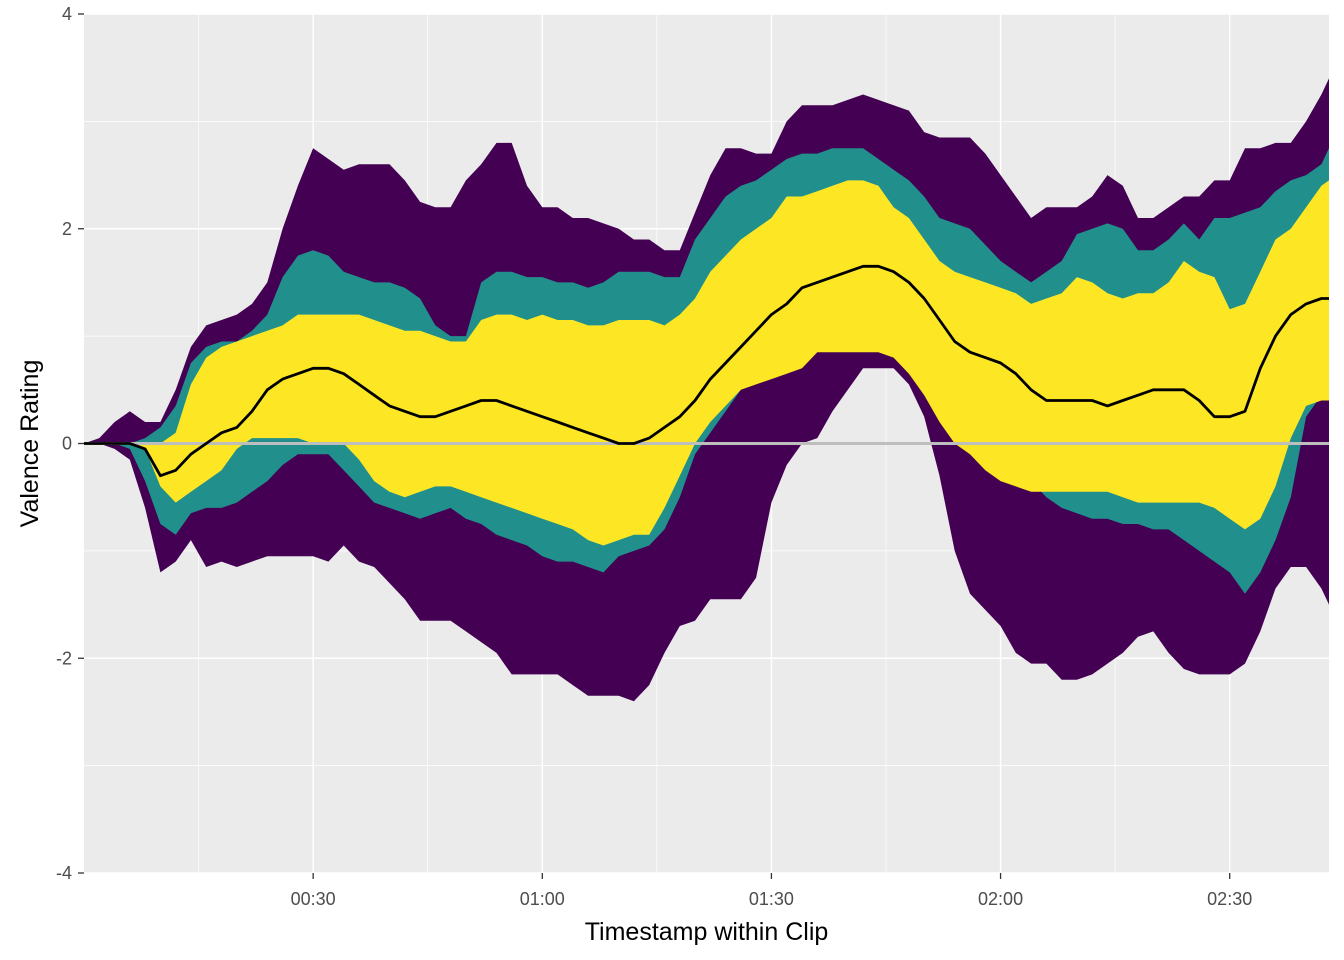  I want to click on y-tick-label: 4, so click(67, 14).